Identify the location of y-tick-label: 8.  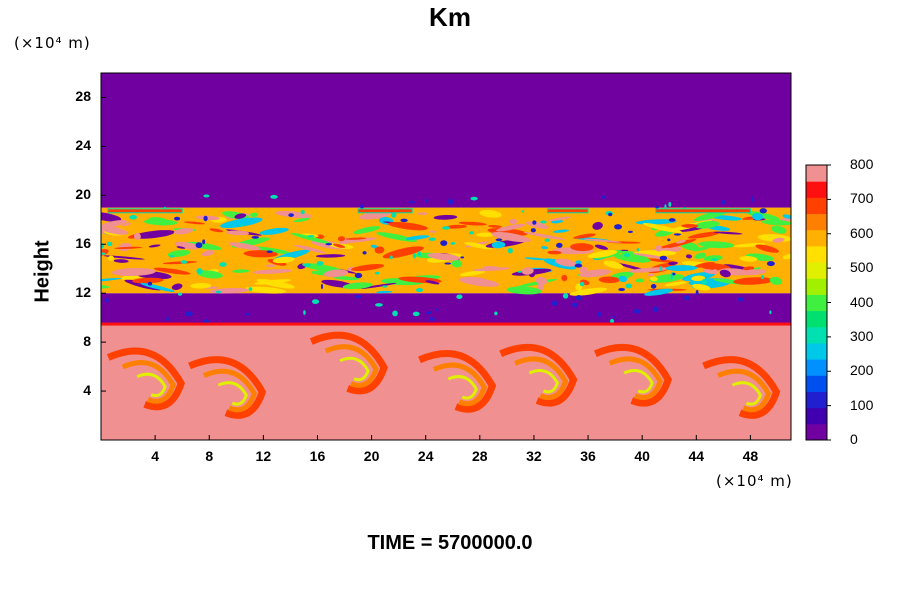
(87, 341).